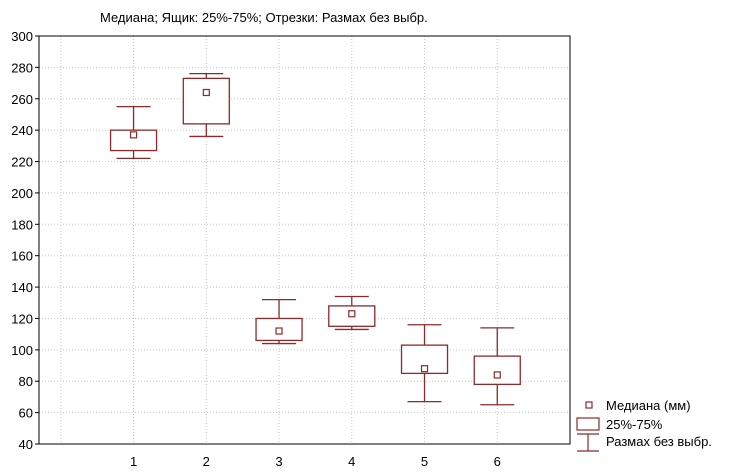  What do you see at coordinates (22, 224) in the screenshot?
I see `y-tick-label: 180` at bounding box center [22, 224].